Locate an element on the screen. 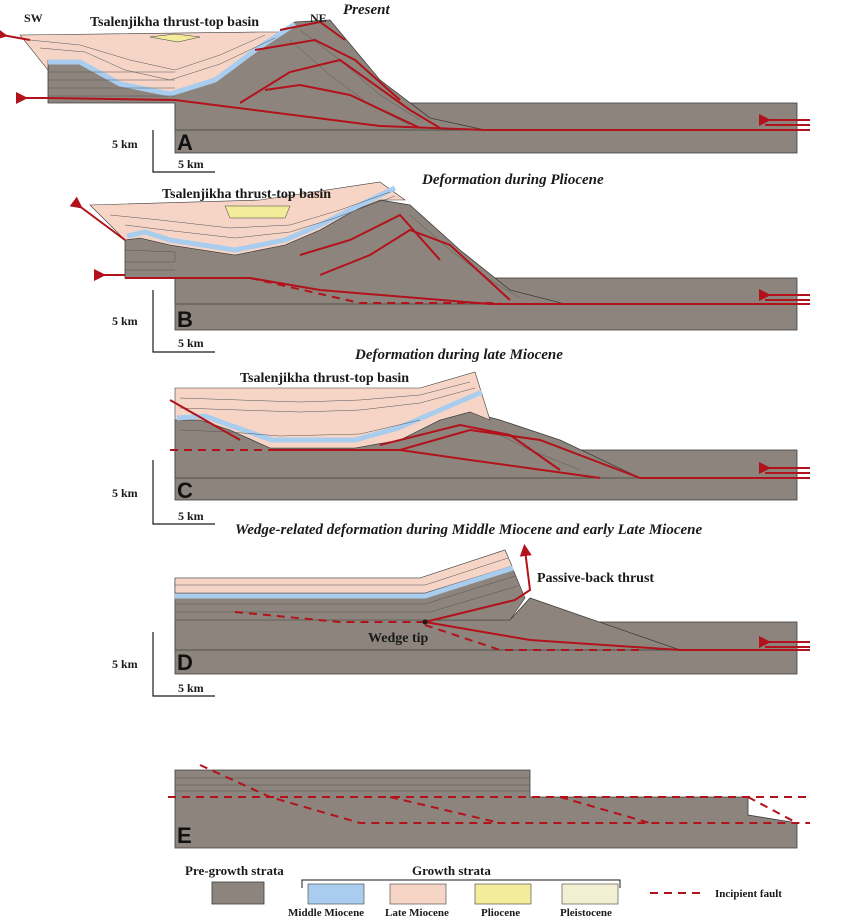  panel-b-h-scale: 5 km is located at coordinates (191, 343).